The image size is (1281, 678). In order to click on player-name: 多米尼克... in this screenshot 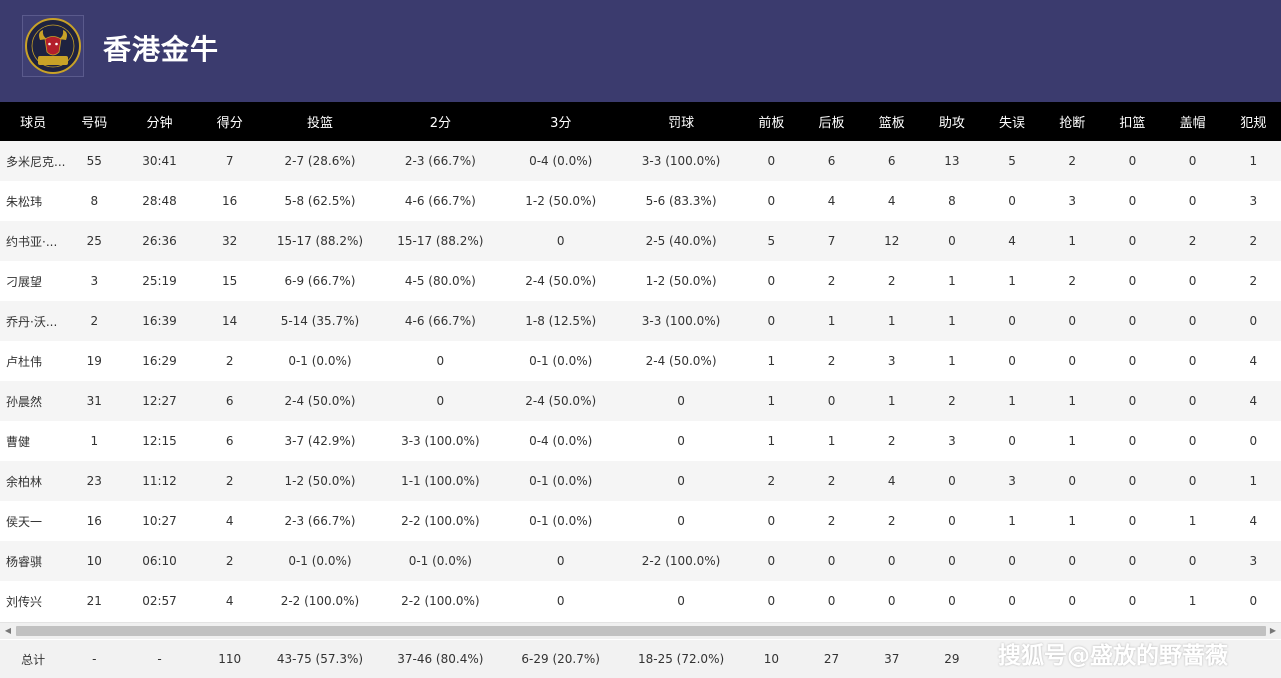, I will do `click(33, 161)`.